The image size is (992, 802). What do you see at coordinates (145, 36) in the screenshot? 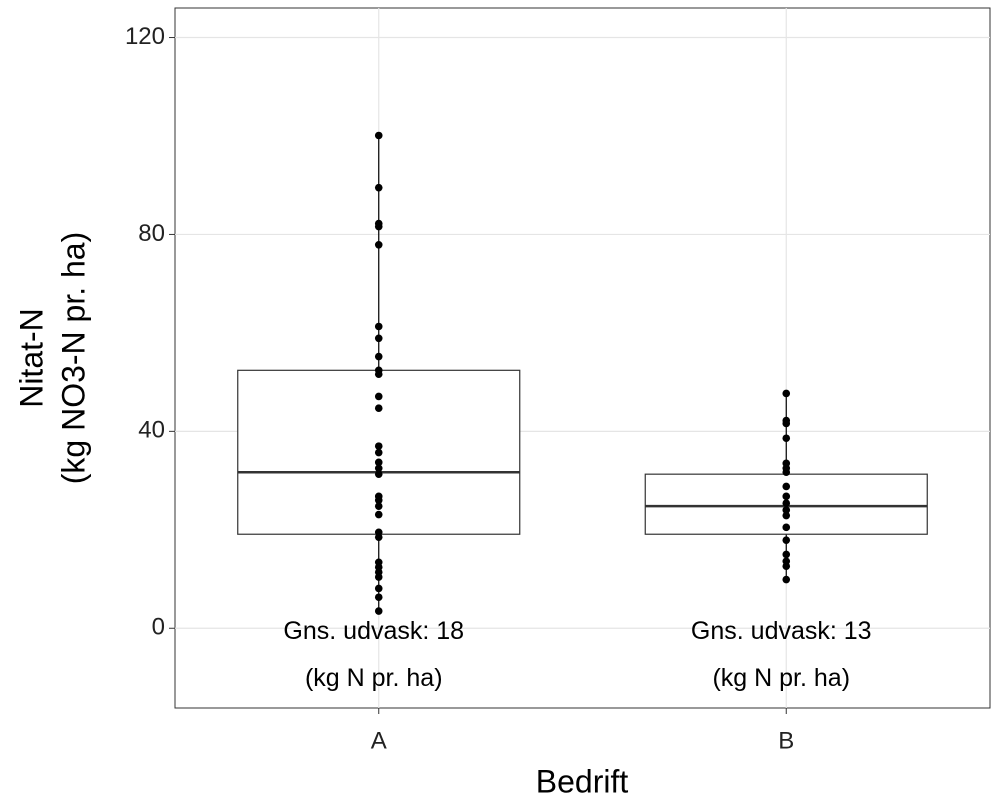
I see `y-tick-label: 120` at bounding box center [145, 36].